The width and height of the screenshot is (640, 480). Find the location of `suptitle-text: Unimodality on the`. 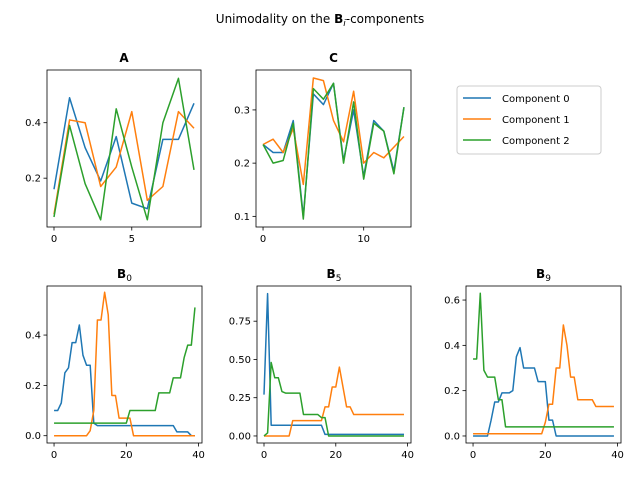

suptitle-text: Unimodality on the is located at coordinates (273, 19).